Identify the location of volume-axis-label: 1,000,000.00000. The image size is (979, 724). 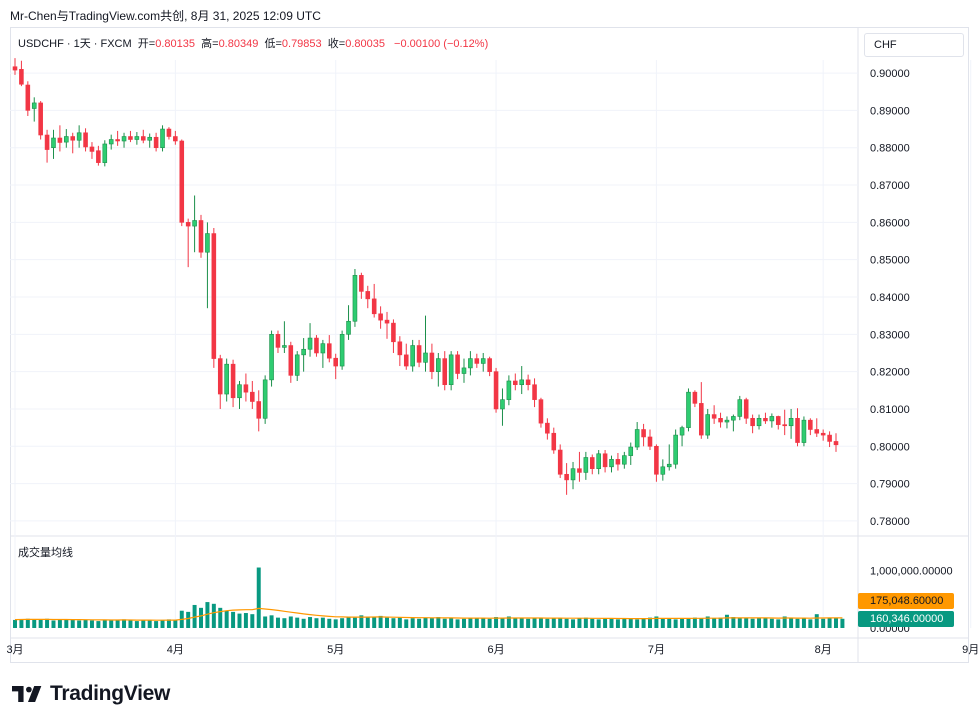
(911, 571).